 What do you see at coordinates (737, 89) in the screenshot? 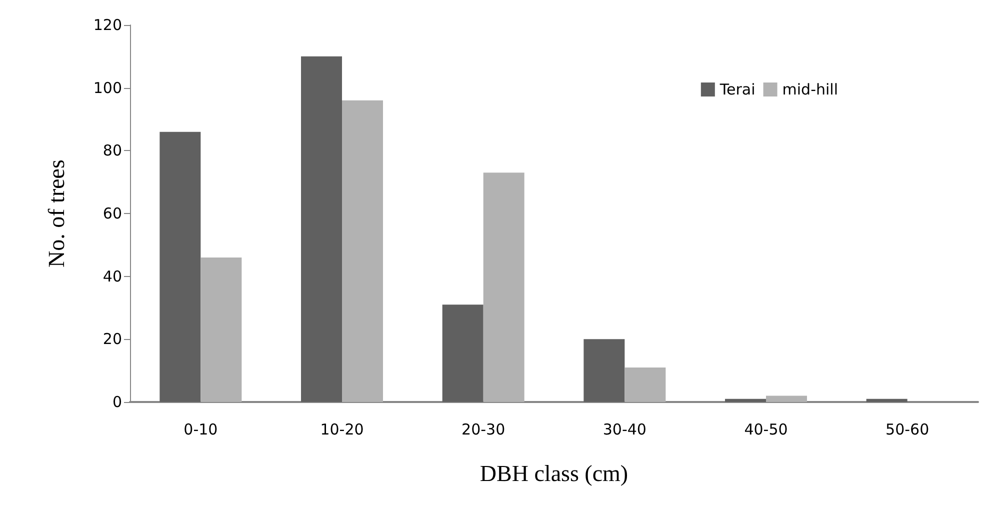
I see `legend-label: Terai` at bounding box center [737, 89].